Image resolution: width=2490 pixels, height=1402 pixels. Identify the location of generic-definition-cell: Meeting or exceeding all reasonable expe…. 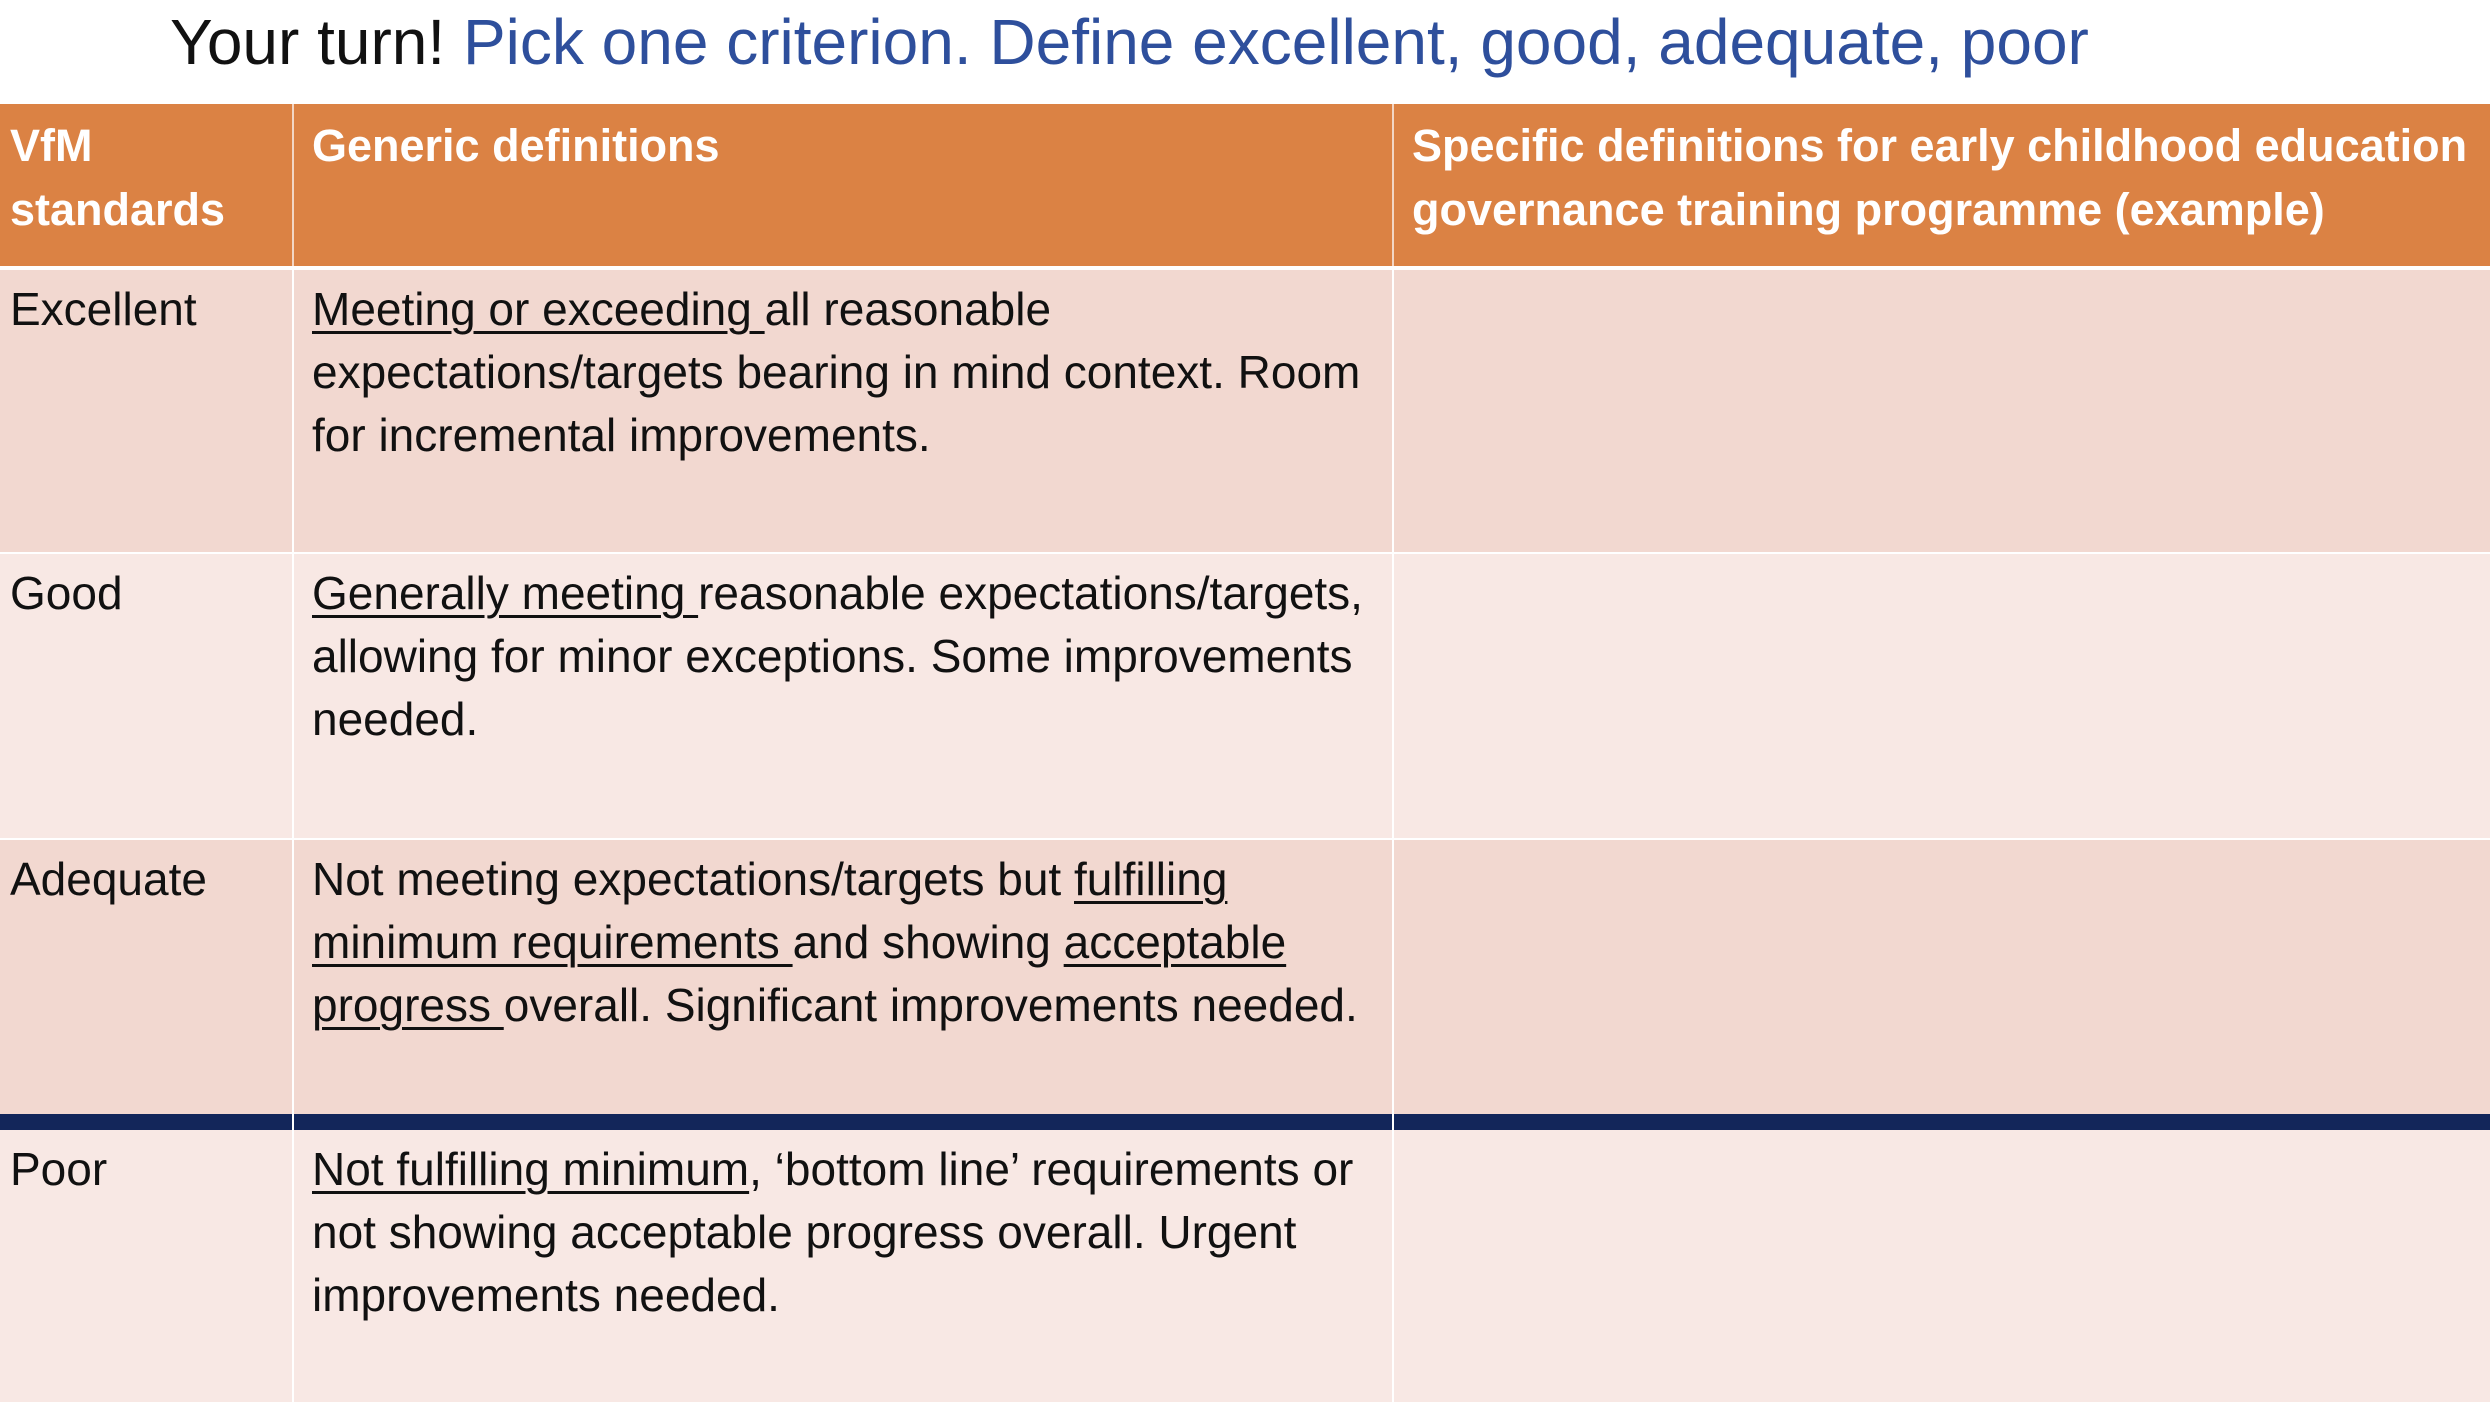
(843, 411).